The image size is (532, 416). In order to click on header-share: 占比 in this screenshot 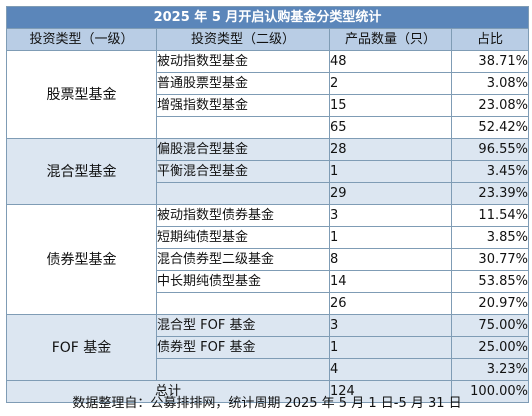, I will do `click(490, 39)`.